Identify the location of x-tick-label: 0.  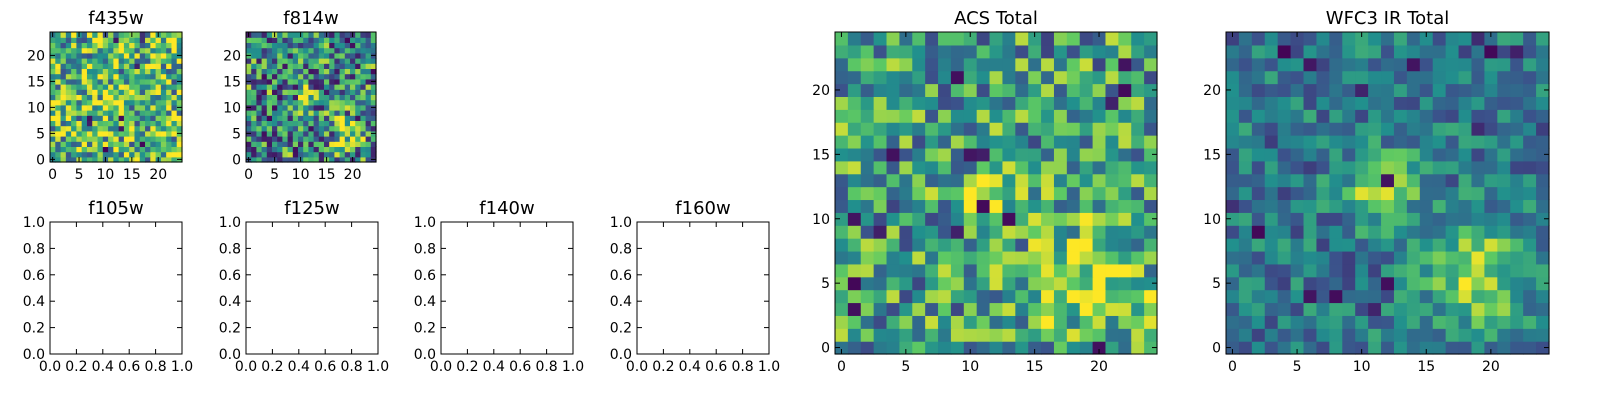
(1232, 367).